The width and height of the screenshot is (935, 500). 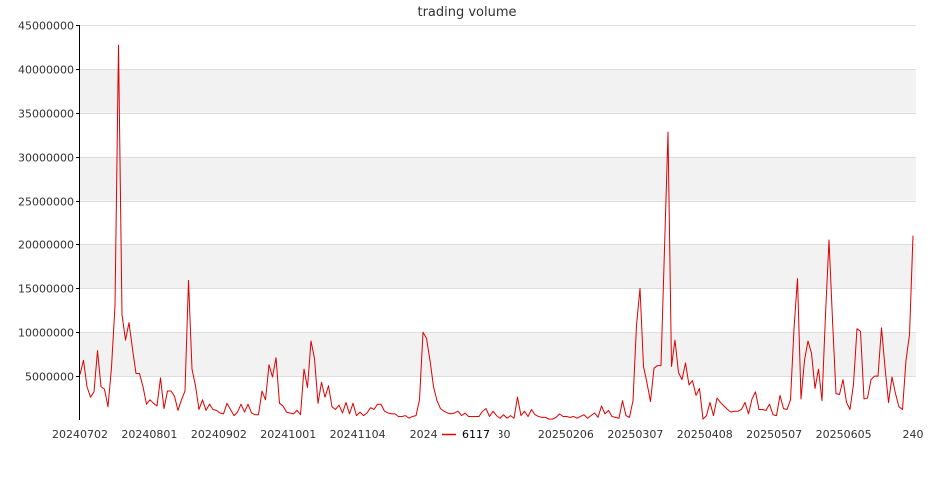 What do you see at coordinates (46, 245) in the screenshot?
I see `y-tick-label: 20000000` at bounding box center [46, 245].